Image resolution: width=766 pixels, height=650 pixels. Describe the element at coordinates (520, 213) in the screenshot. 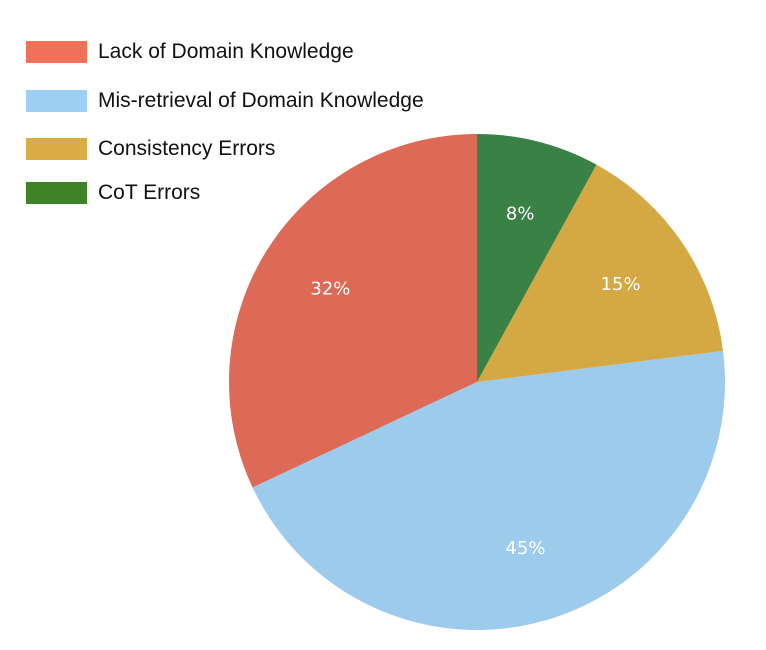

I see `pie-slice-label: 8%` at that location.